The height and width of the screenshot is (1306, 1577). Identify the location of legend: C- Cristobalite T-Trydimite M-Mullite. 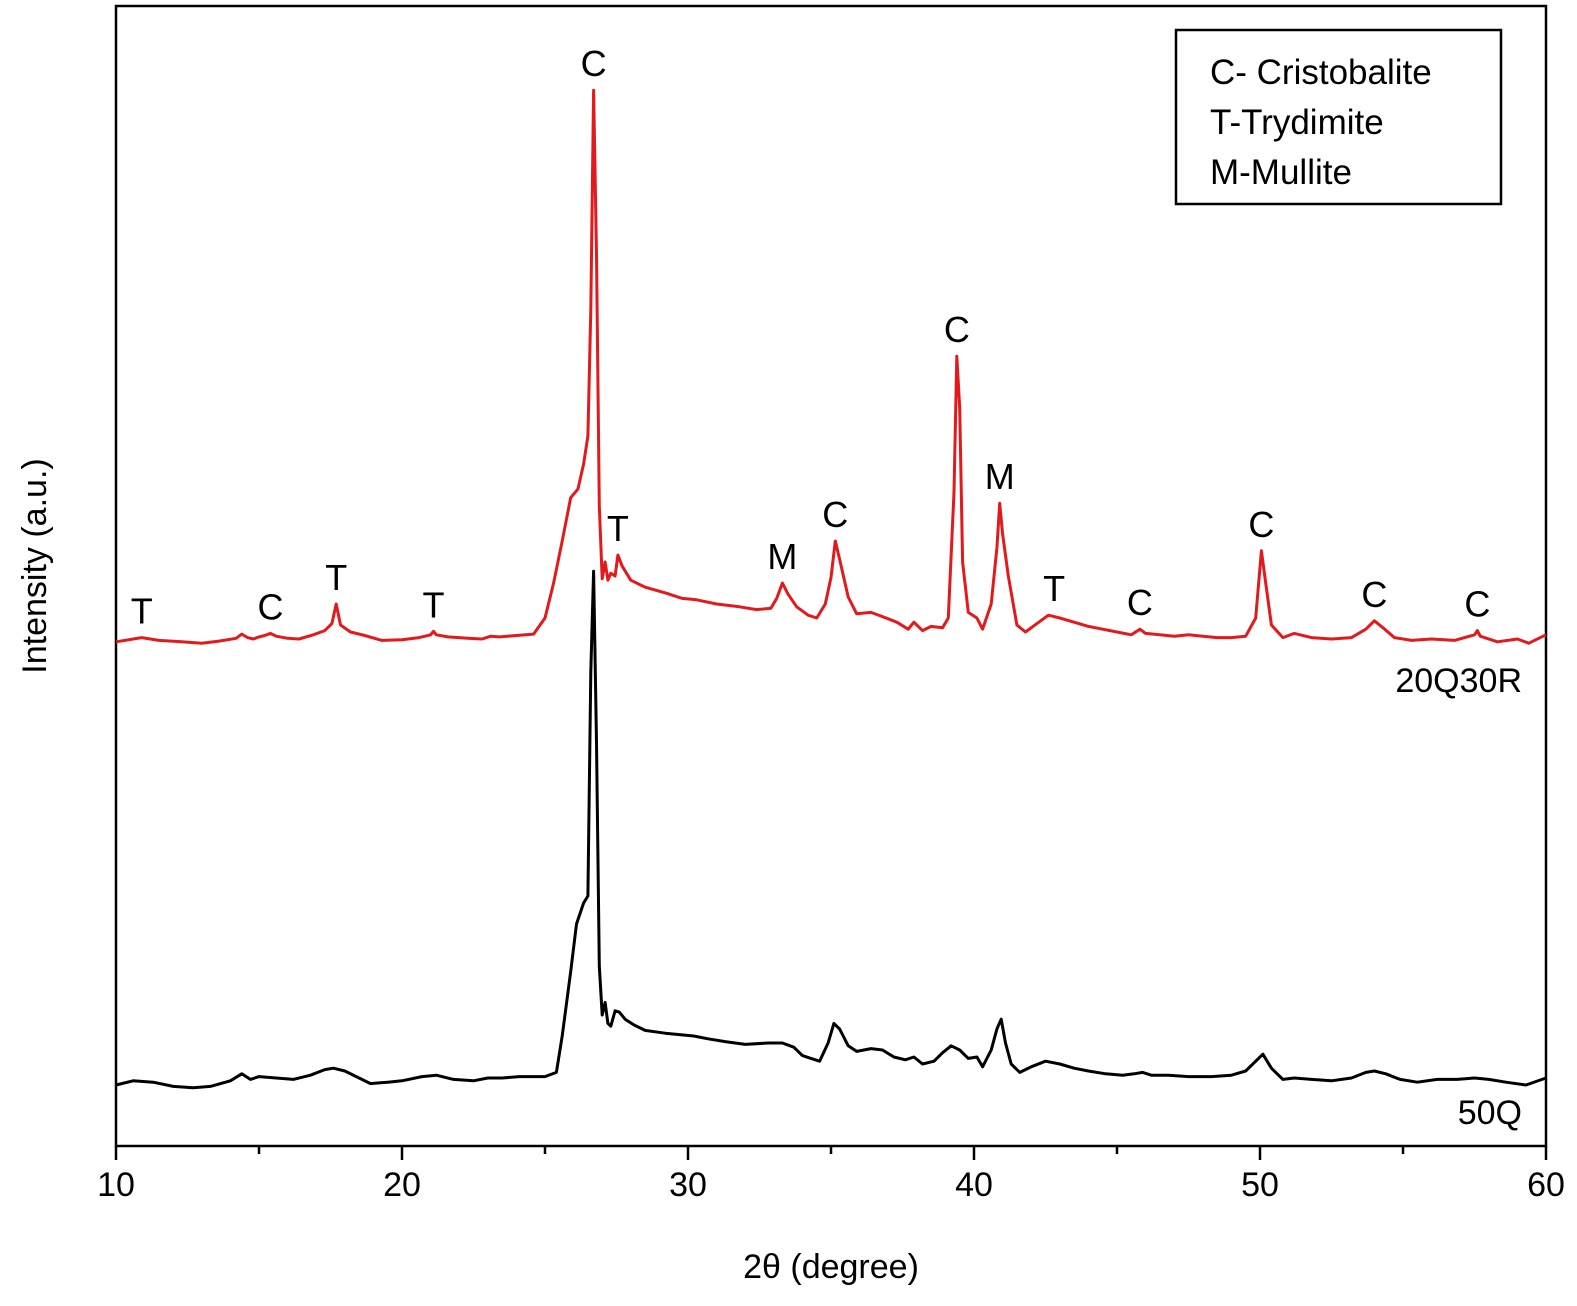
(1338, 117).